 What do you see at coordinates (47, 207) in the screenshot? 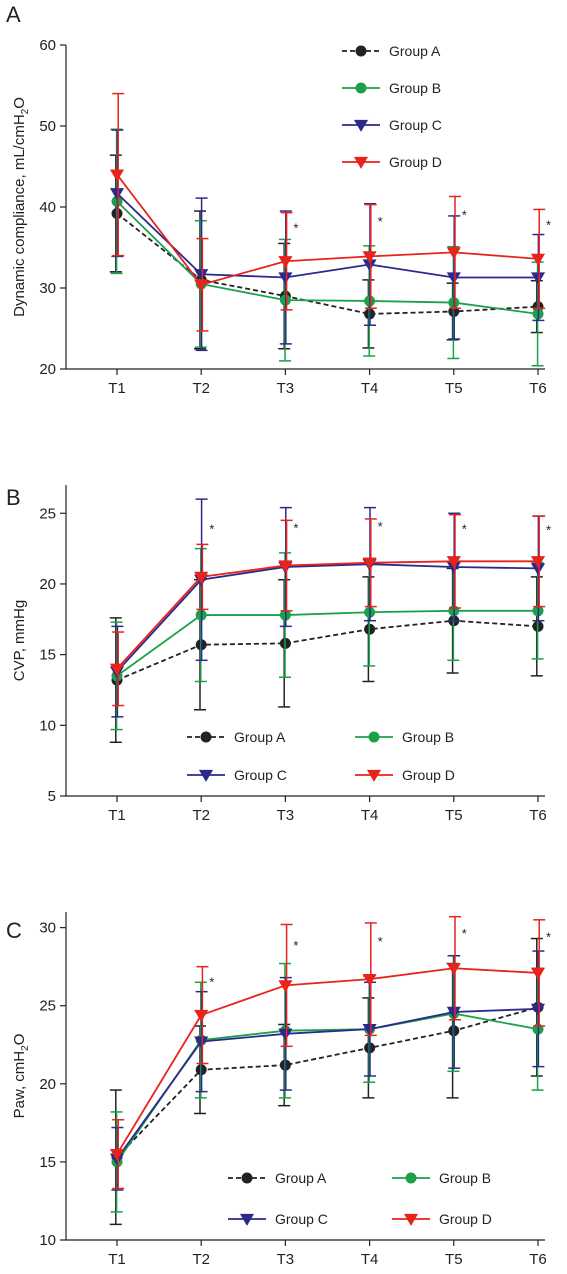
I see `y-tick-label: 40` at bounding box center [47, 207].